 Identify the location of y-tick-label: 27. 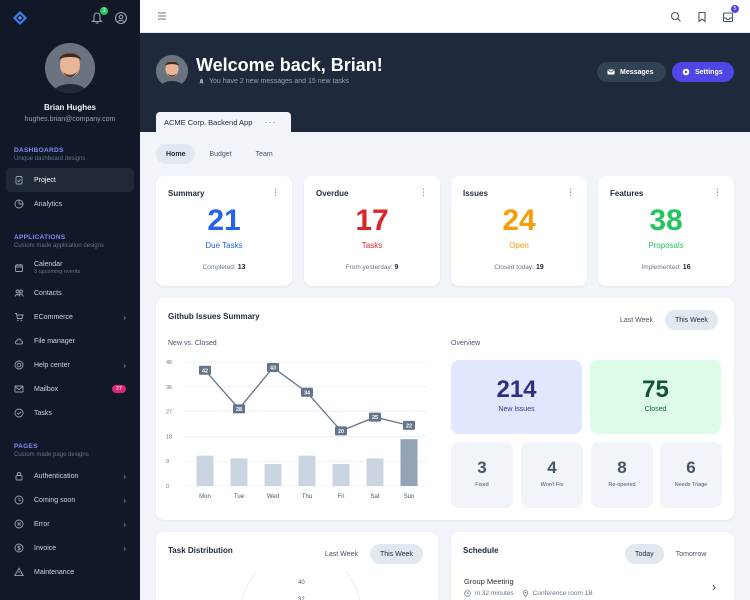
(169, 413).